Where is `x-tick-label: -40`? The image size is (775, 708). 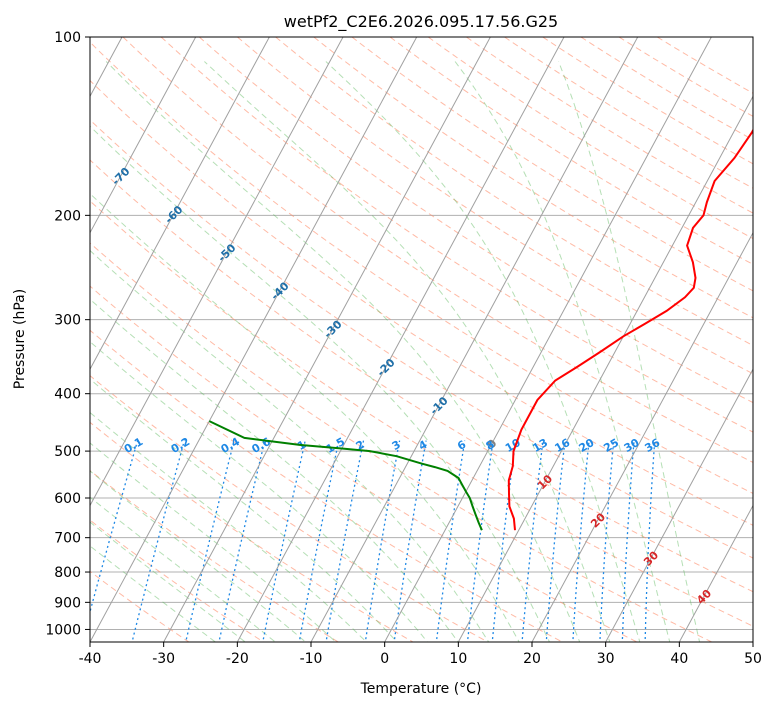
x-tick-label: -40 is located at coordinates (90, 659).